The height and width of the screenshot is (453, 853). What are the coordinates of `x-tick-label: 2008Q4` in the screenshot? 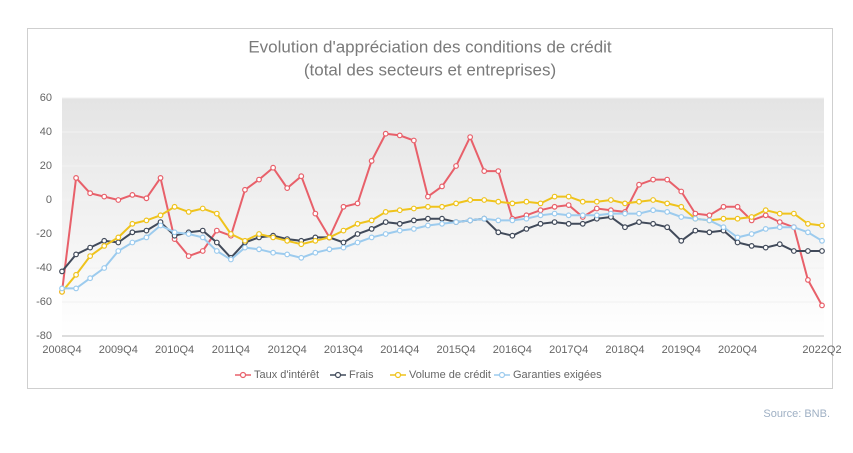 It's located at (61, 350).